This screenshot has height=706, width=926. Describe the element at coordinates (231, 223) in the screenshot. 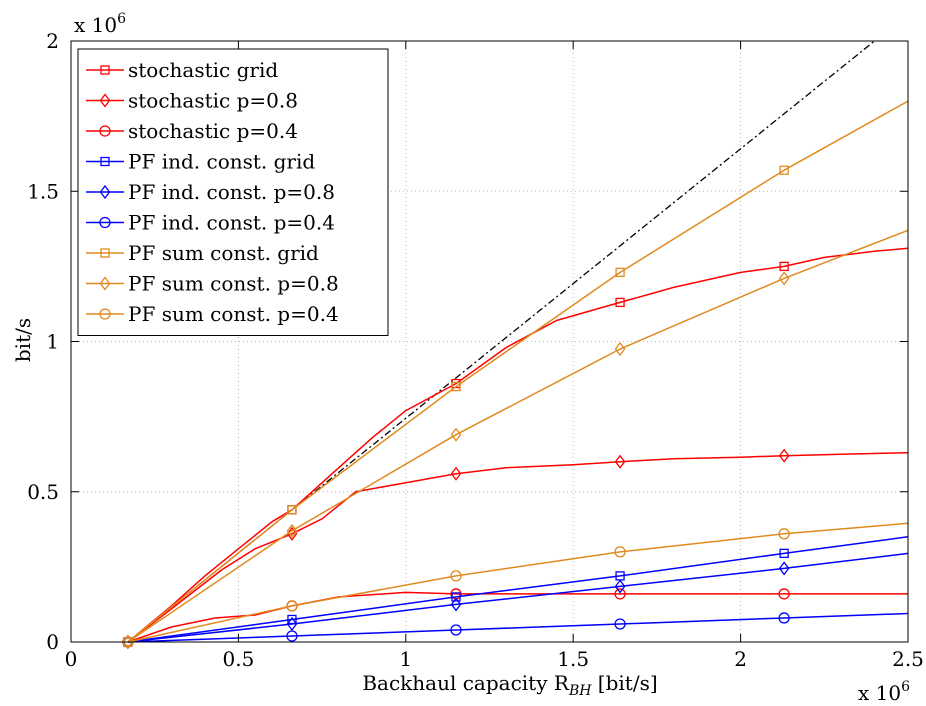

I see `legend-label: PF ind. const. p=0.4` at that location.